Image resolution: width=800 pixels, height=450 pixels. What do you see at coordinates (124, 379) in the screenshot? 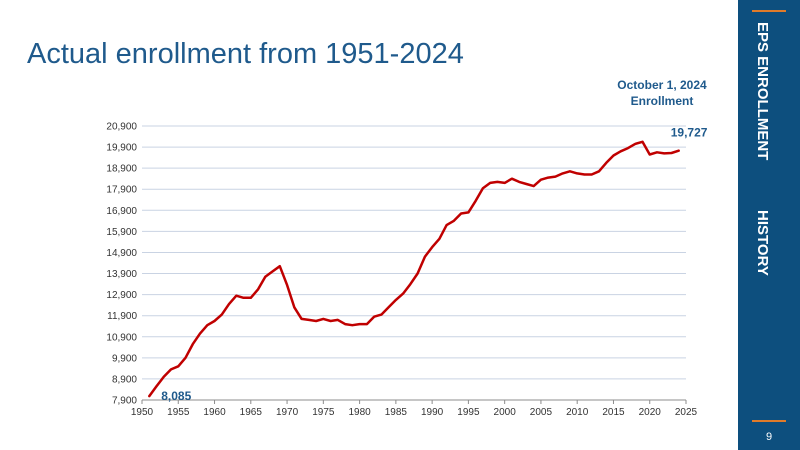
I see `y-tick-label: 8,900` at bounding box center [124, 379].